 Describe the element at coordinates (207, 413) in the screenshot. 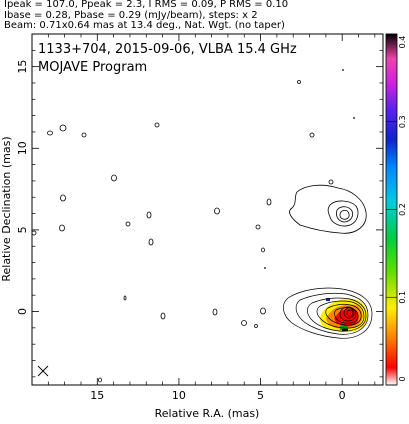

I see `x-axis-label: Relative R.A. (mas)` at that location.